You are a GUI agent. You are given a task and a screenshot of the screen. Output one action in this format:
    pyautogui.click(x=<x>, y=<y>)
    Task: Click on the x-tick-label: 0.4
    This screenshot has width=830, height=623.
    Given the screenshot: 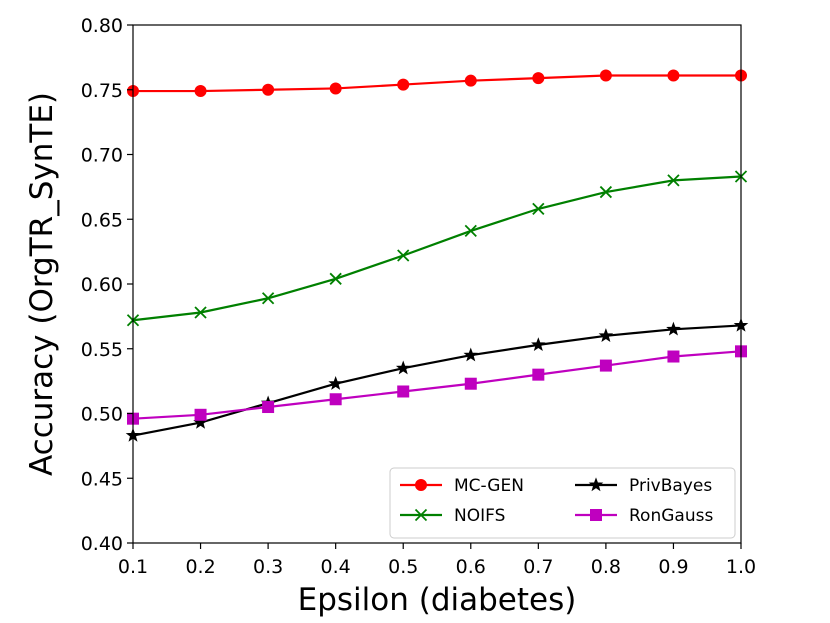 What is the action you would take?
    pyautogui.click(x=336, y=567)
    